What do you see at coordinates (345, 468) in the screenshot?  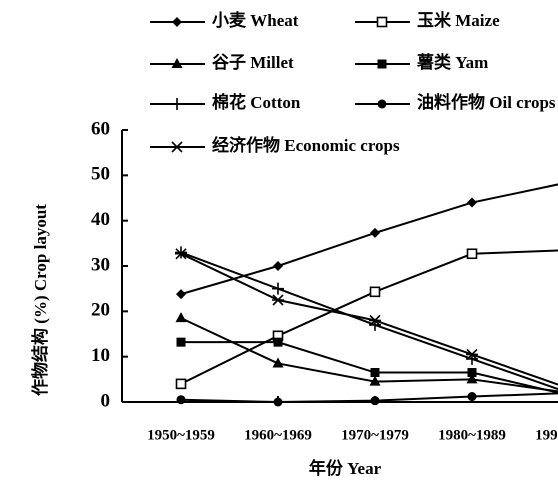 I see `x-axis-title: 年份 Year` at bounding box center [345, 468].